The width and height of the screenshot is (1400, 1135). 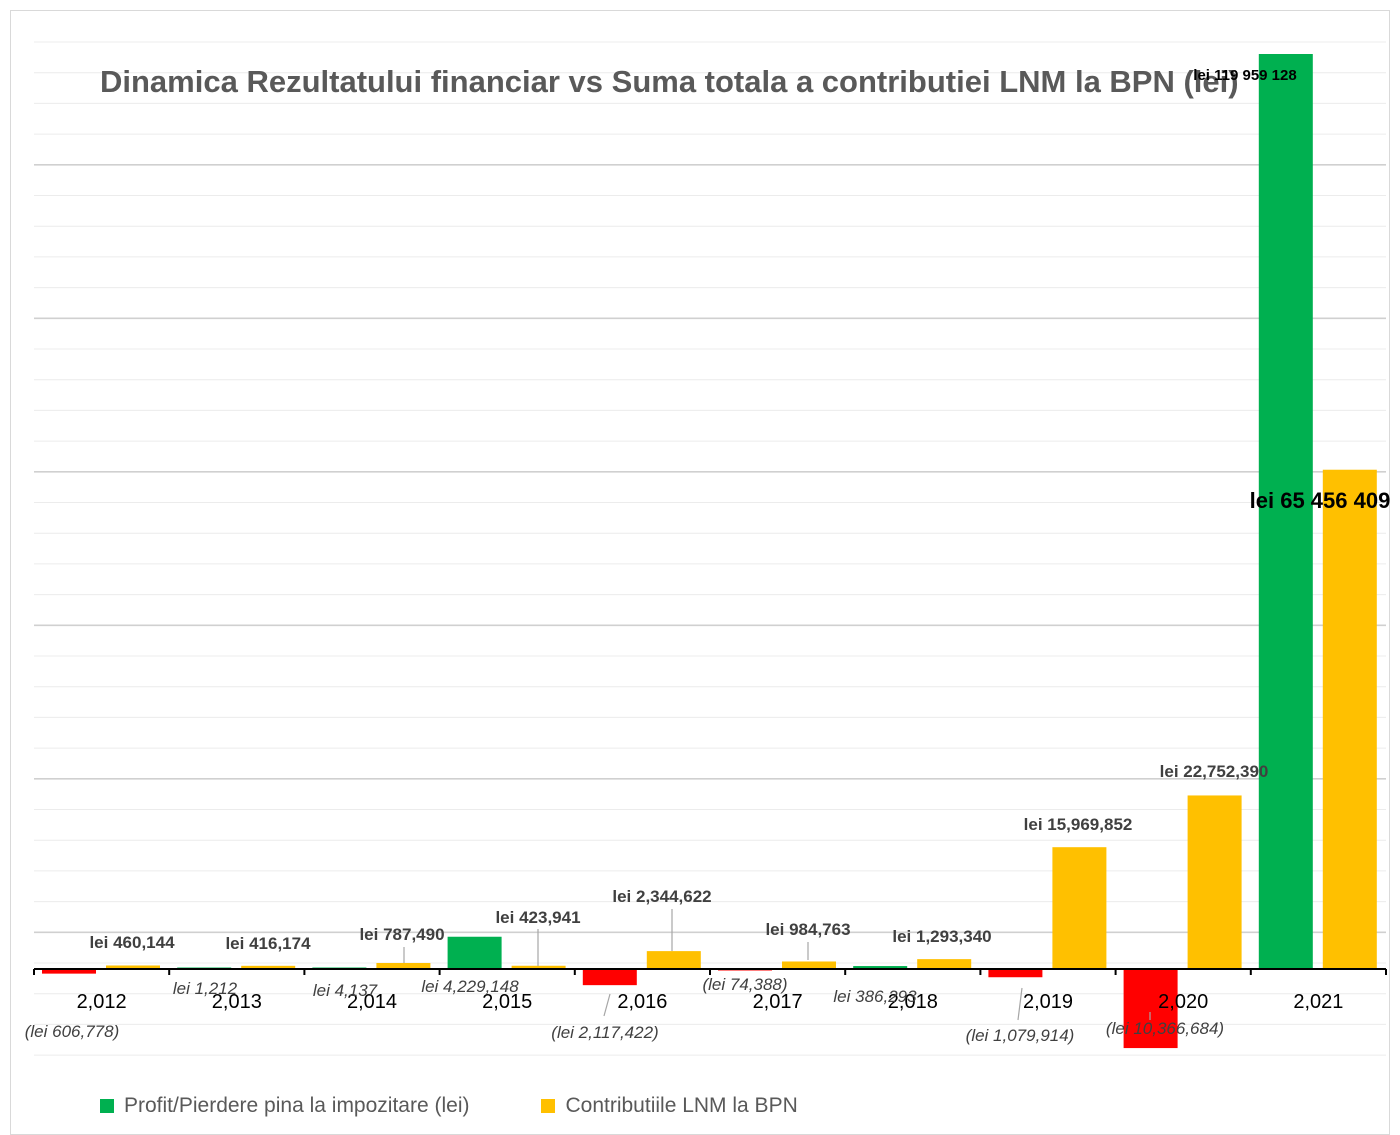 I want to click on x-tick-label: 2,012, so click(x=102, y=1002).